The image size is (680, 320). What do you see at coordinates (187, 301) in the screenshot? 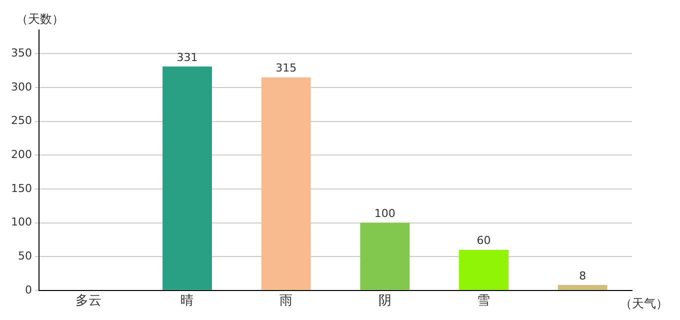
I see `x-tick-label: 晴` at bounding box center [187, 301].